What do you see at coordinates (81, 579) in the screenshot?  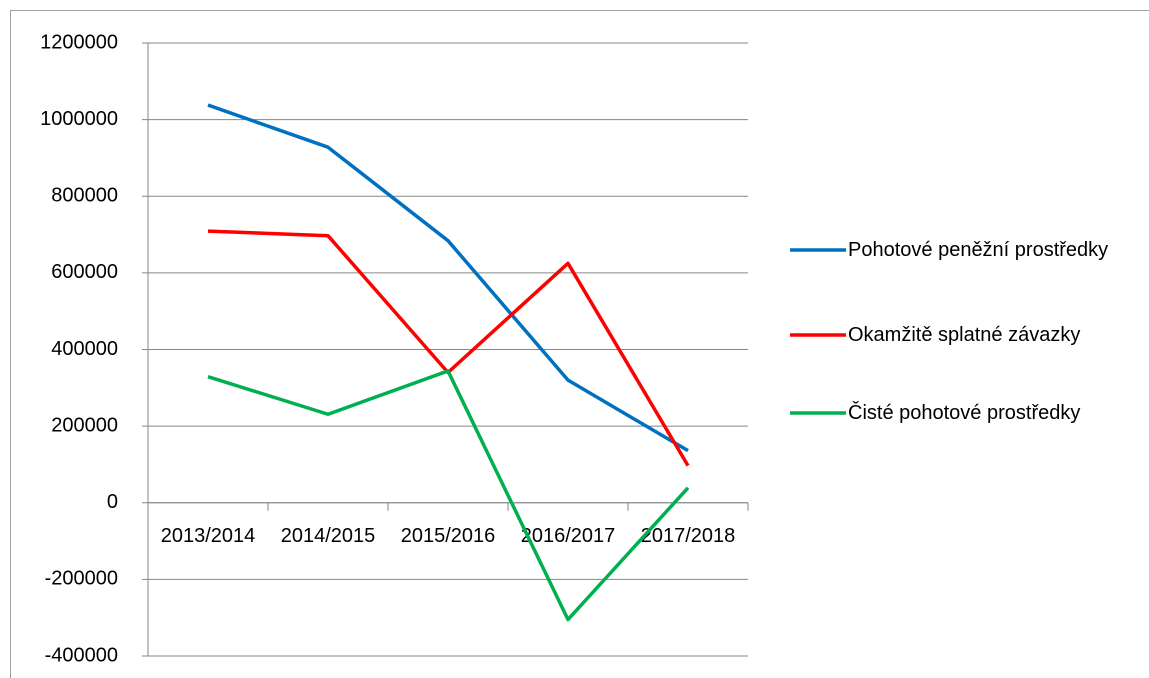 I see `y-tick-label: -200000` at bounding box center [81, 579].